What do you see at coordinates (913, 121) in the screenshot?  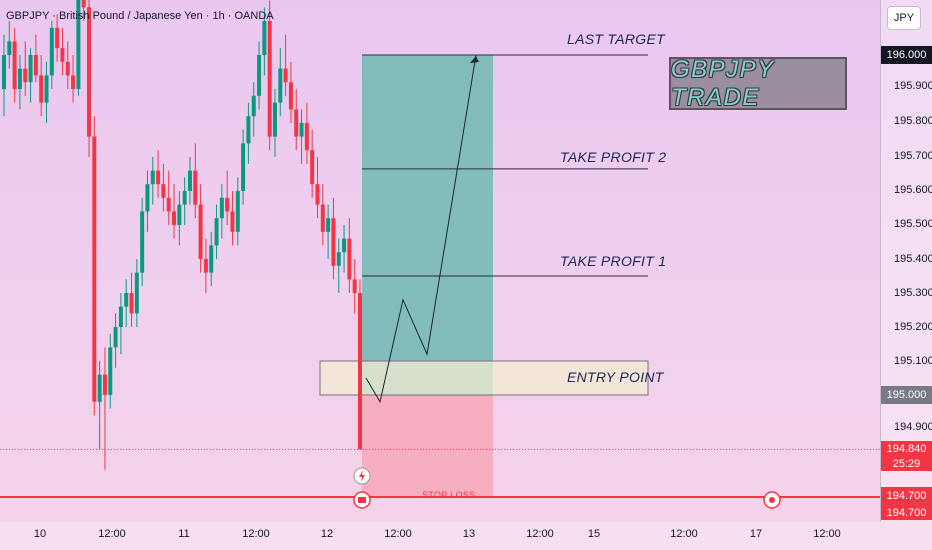 I see `price-tick: 195.800` at bounding box center [913, 121].